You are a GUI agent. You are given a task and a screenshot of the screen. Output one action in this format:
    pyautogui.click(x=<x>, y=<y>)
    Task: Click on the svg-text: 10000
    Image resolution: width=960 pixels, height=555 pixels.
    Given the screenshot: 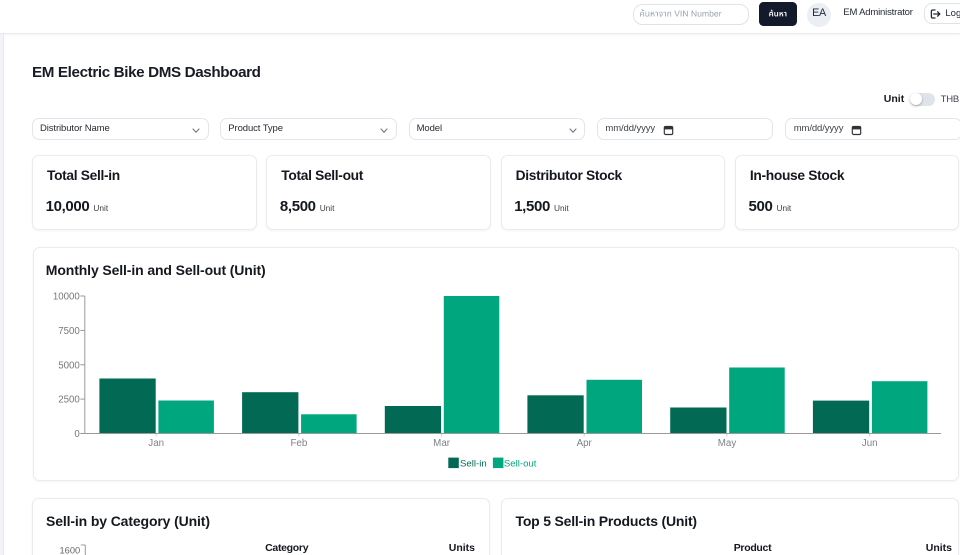 What is the action you would take?
    pyautogui.click(x=67, y=297)
    